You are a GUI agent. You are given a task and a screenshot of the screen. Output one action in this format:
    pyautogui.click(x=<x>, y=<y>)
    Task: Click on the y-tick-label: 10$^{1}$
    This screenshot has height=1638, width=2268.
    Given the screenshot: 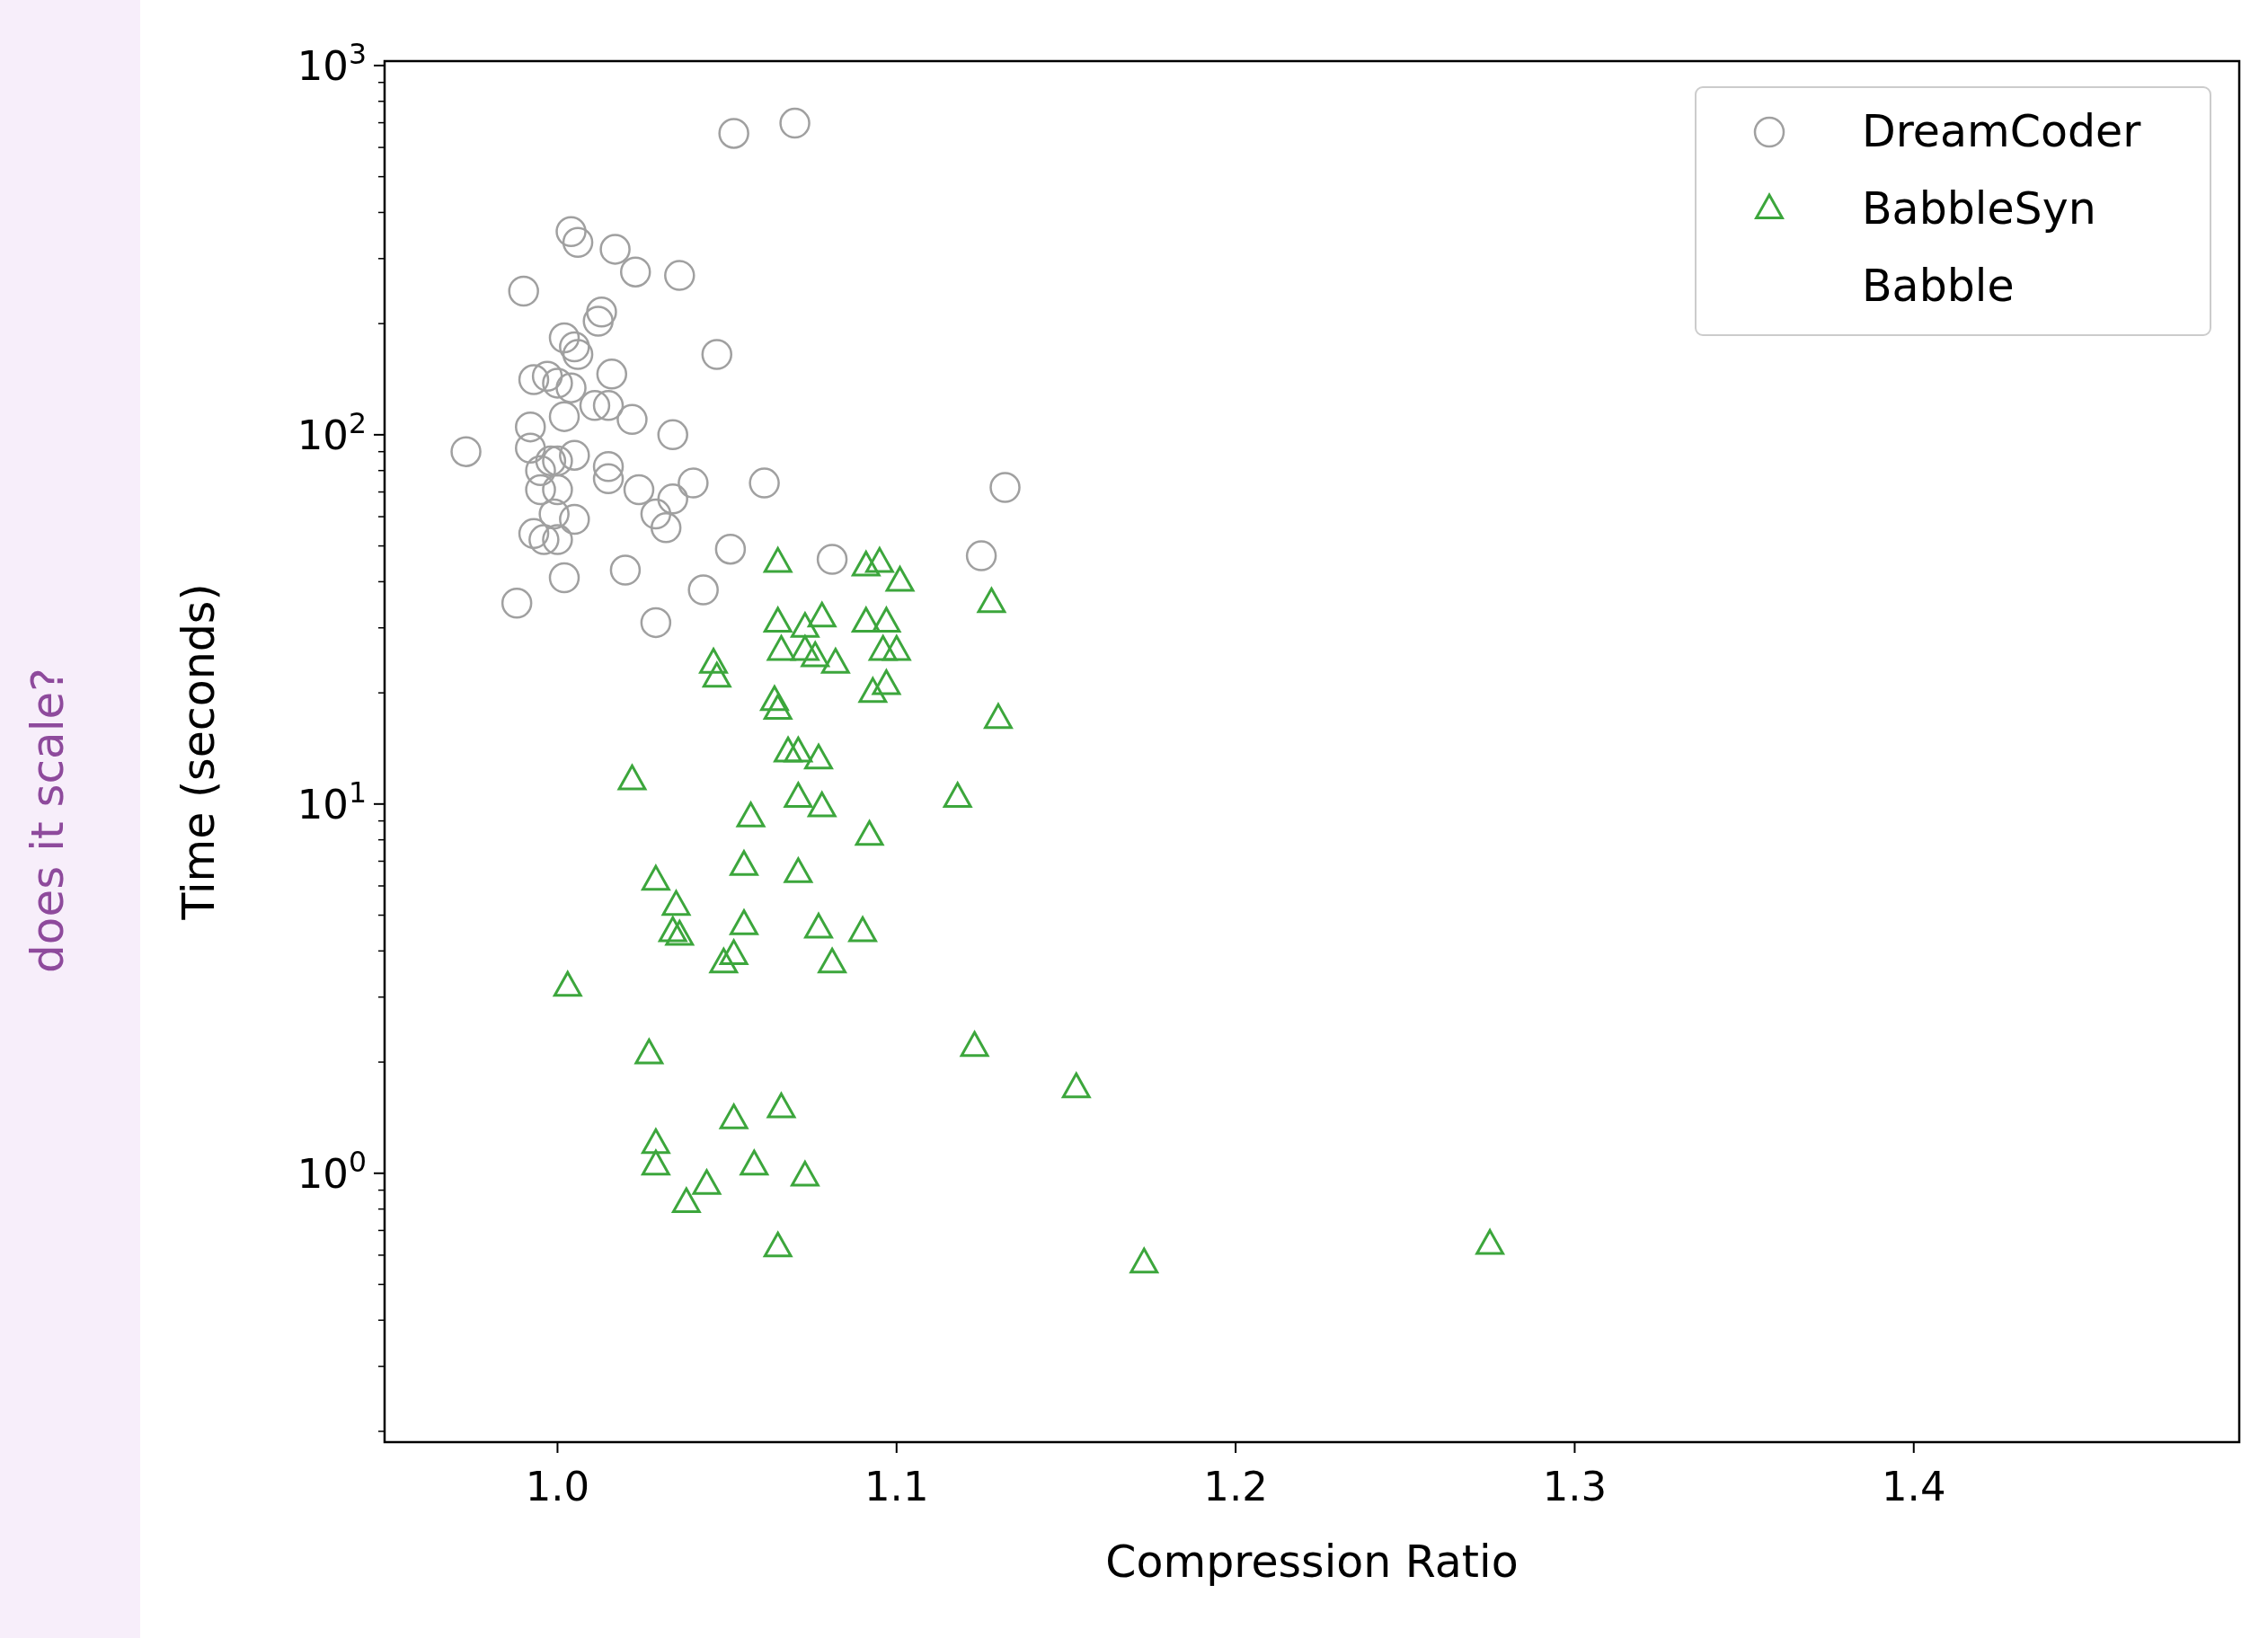 What is the action you would take?
    pyautogui.click(x=332, y=801)
    